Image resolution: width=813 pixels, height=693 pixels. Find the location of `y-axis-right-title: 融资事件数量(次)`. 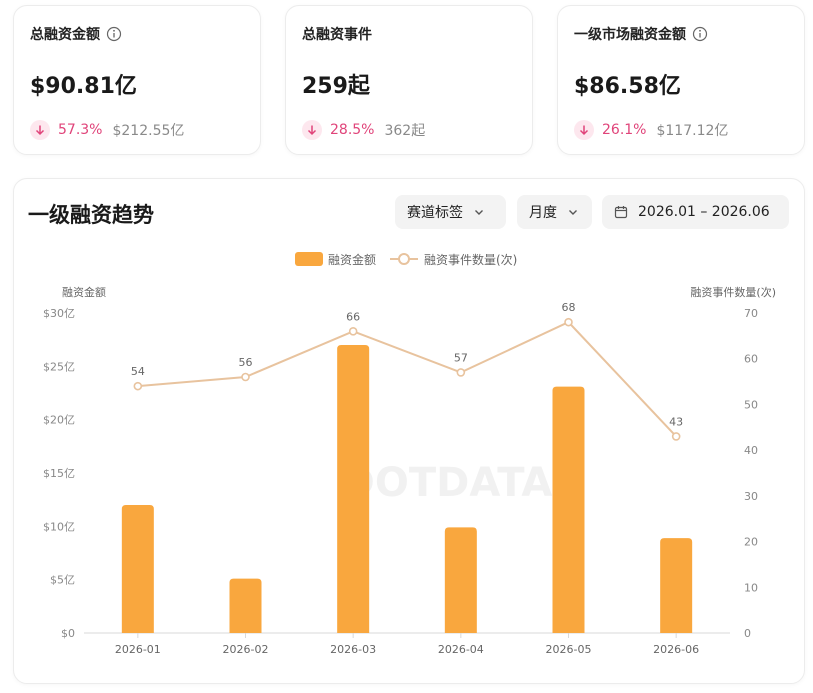

y-axis-right-title: 融资事件数量(次) is located at coordinates (733, 292).